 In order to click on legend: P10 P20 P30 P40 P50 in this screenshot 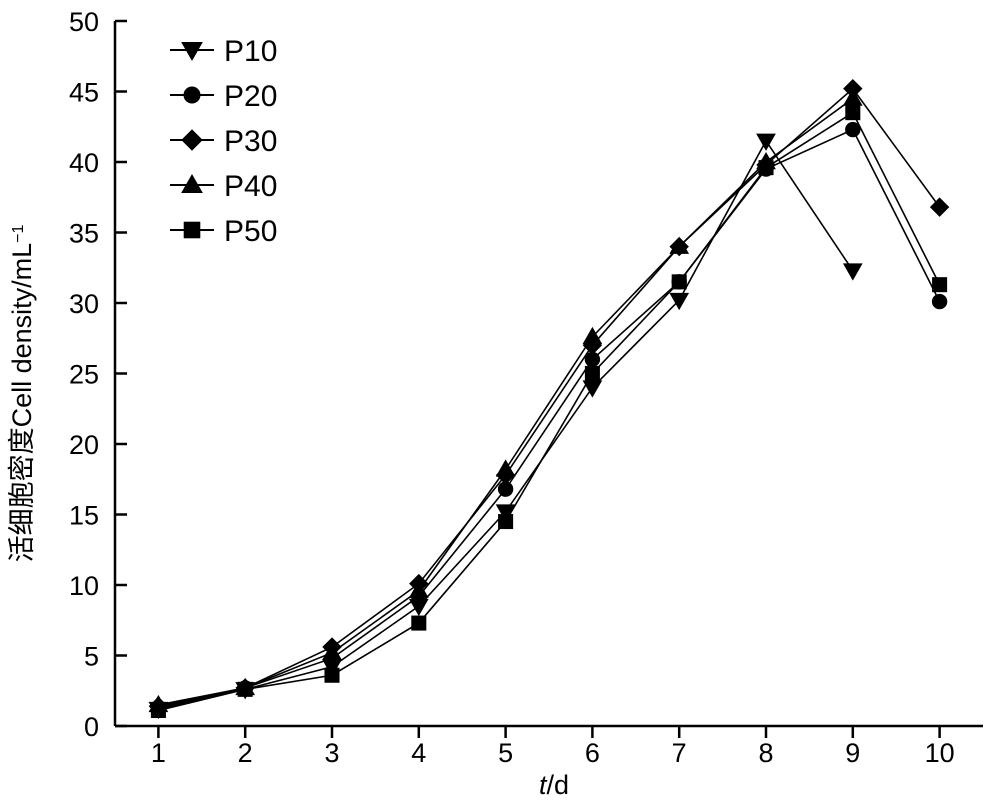, I will do `click(223, 141)`.